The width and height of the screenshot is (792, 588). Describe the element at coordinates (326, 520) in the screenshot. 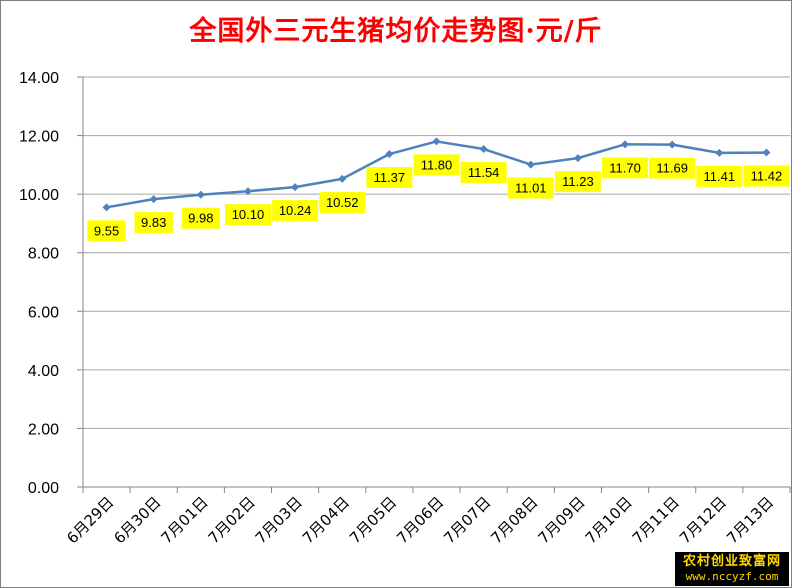

I see `x-tick-label: 7月04日` at that location.